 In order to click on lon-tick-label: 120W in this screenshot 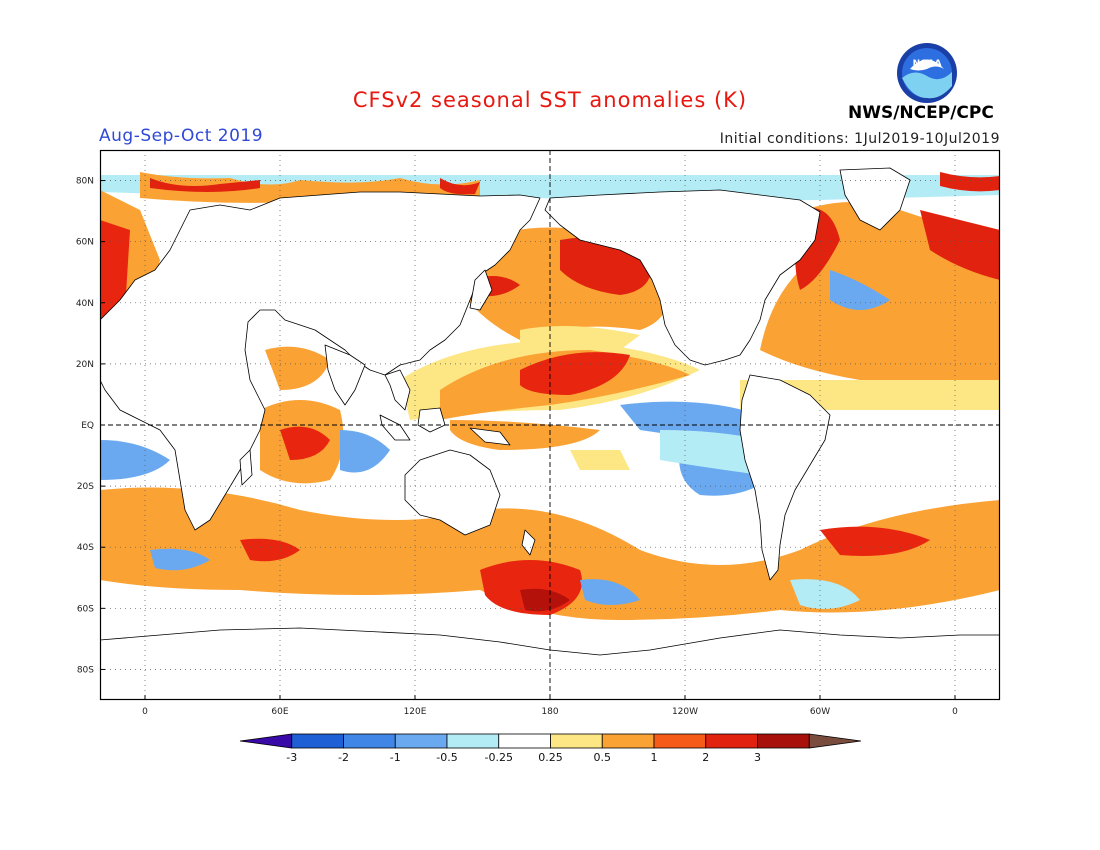, I will do `click(685, 712)`.